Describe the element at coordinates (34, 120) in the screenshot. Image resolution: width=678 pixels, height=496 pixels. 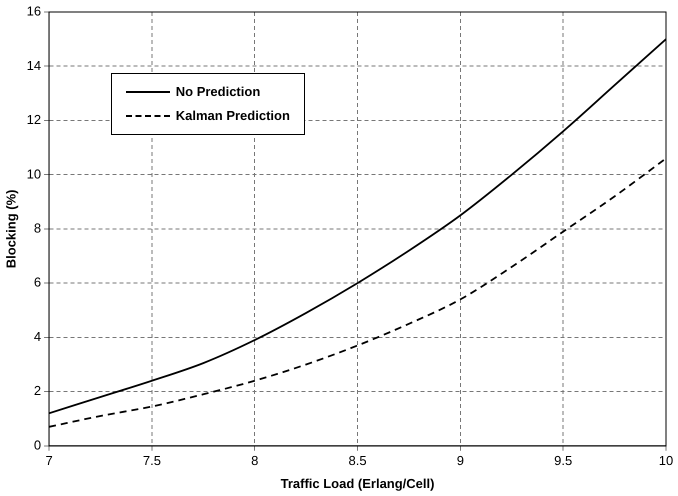
I see `y-tick-label: 12` at that location.